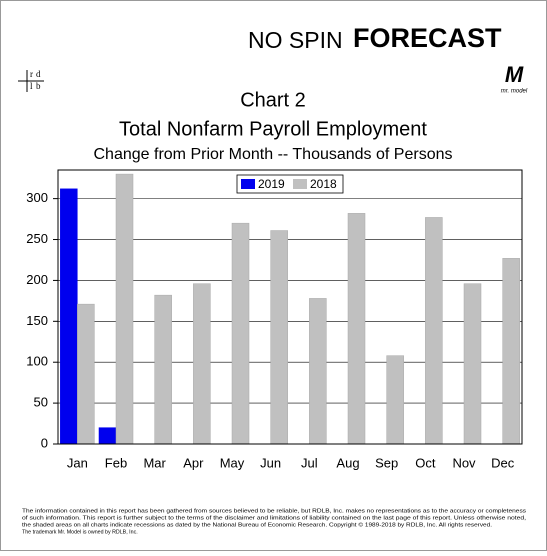  Describe the element at coordinates (514, 74) in the screenshot. I see `model-mark: M` at that location.